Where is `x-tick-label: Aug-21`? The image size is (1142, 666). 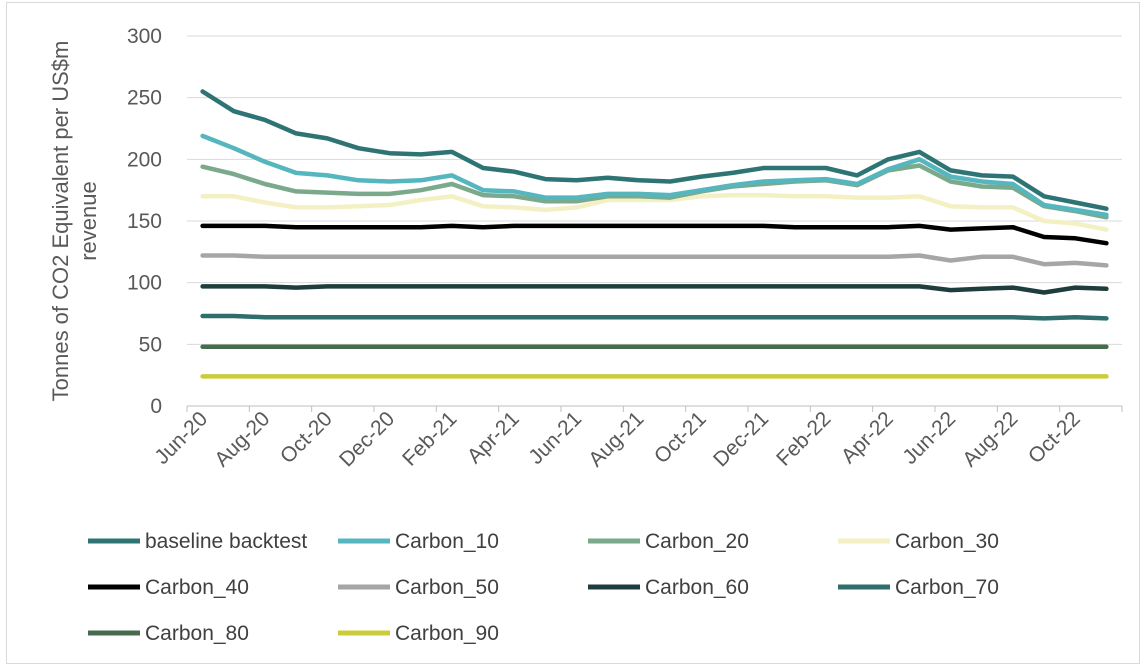 x-tick-label: Aug-21 is located at coordinates (616, 439).